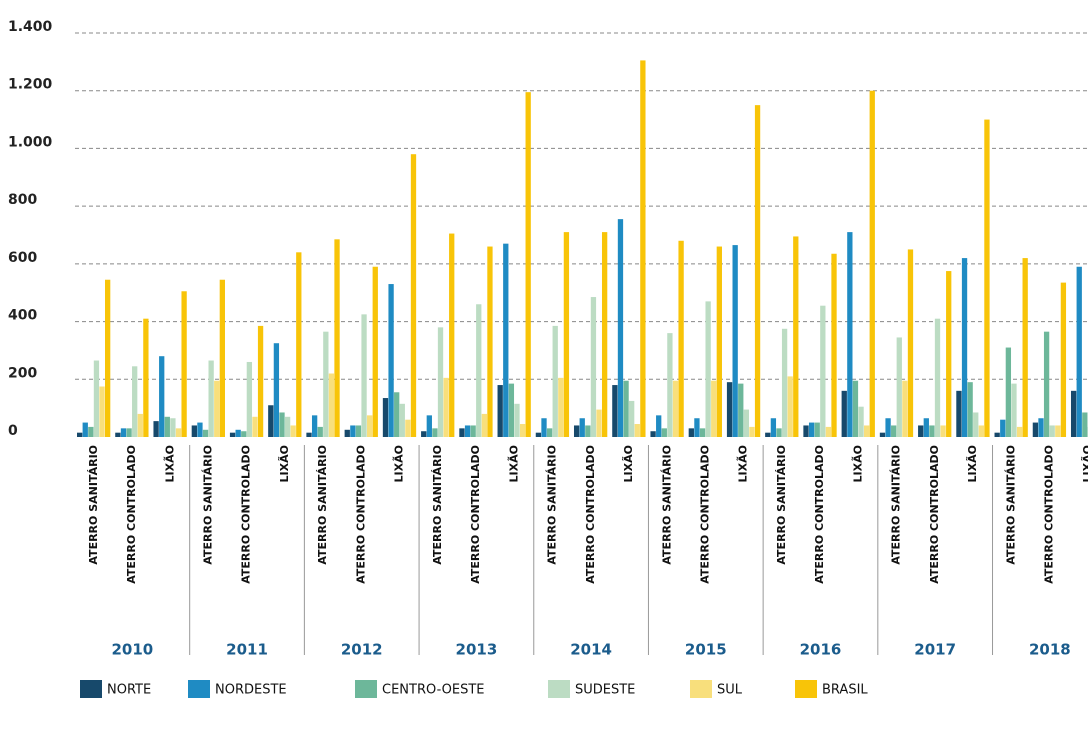 This screenshot has height=729, width=1088. I want to click on group-label: 2011, so click(247, 650).